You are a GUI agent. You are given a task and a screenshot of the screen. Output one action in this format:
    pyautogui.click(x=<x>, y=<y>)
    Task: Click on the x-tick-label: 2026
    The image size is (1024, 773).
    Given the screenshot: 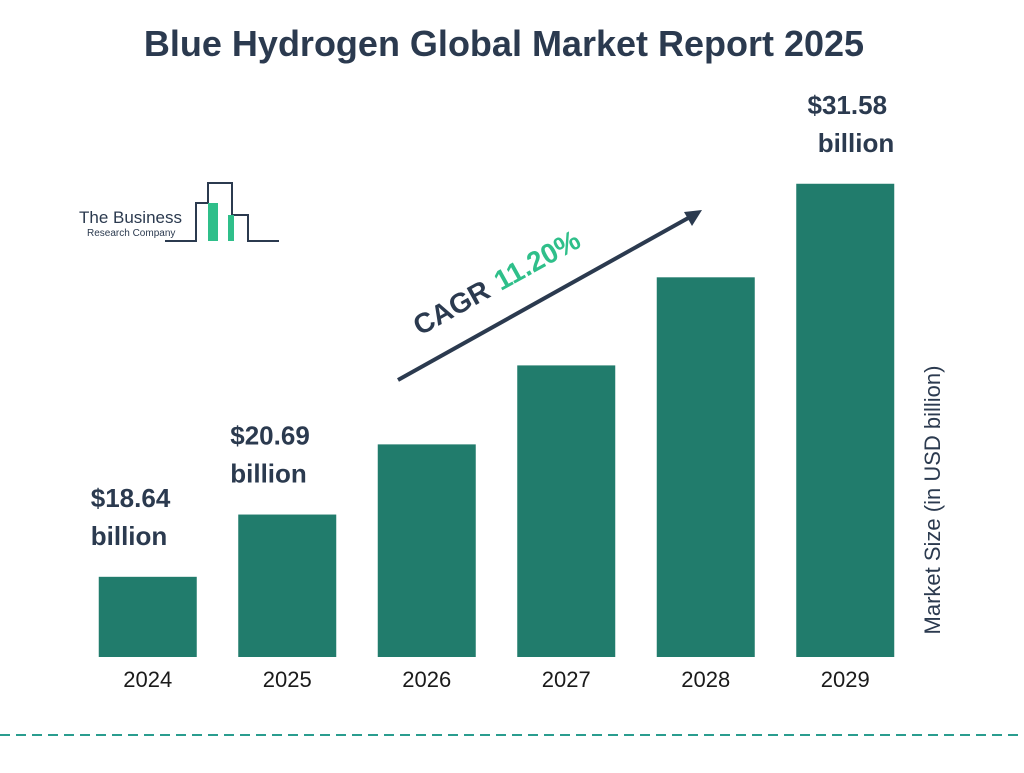 What is the action you would take?
    pyautogui.click(x=426, y=679)
    